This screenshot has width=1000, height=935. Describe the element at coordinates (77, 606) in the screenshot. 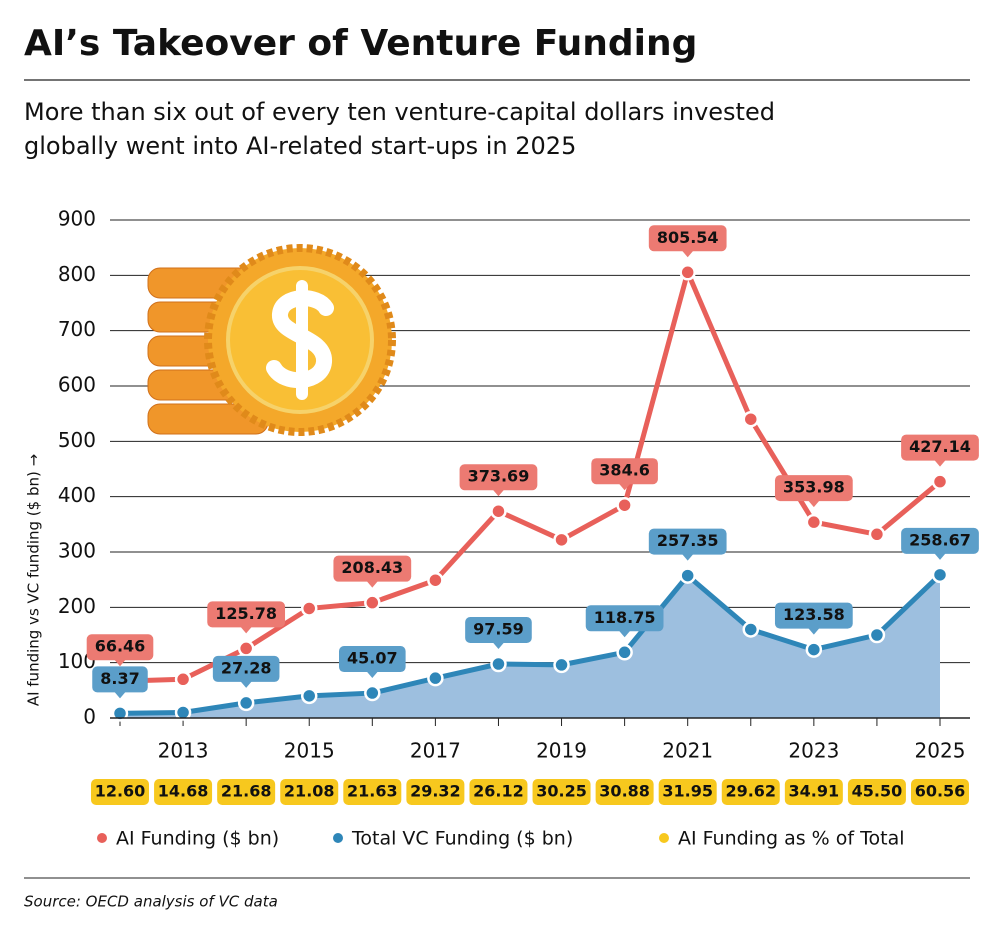

I see `y-tick-label: 200` at that location.